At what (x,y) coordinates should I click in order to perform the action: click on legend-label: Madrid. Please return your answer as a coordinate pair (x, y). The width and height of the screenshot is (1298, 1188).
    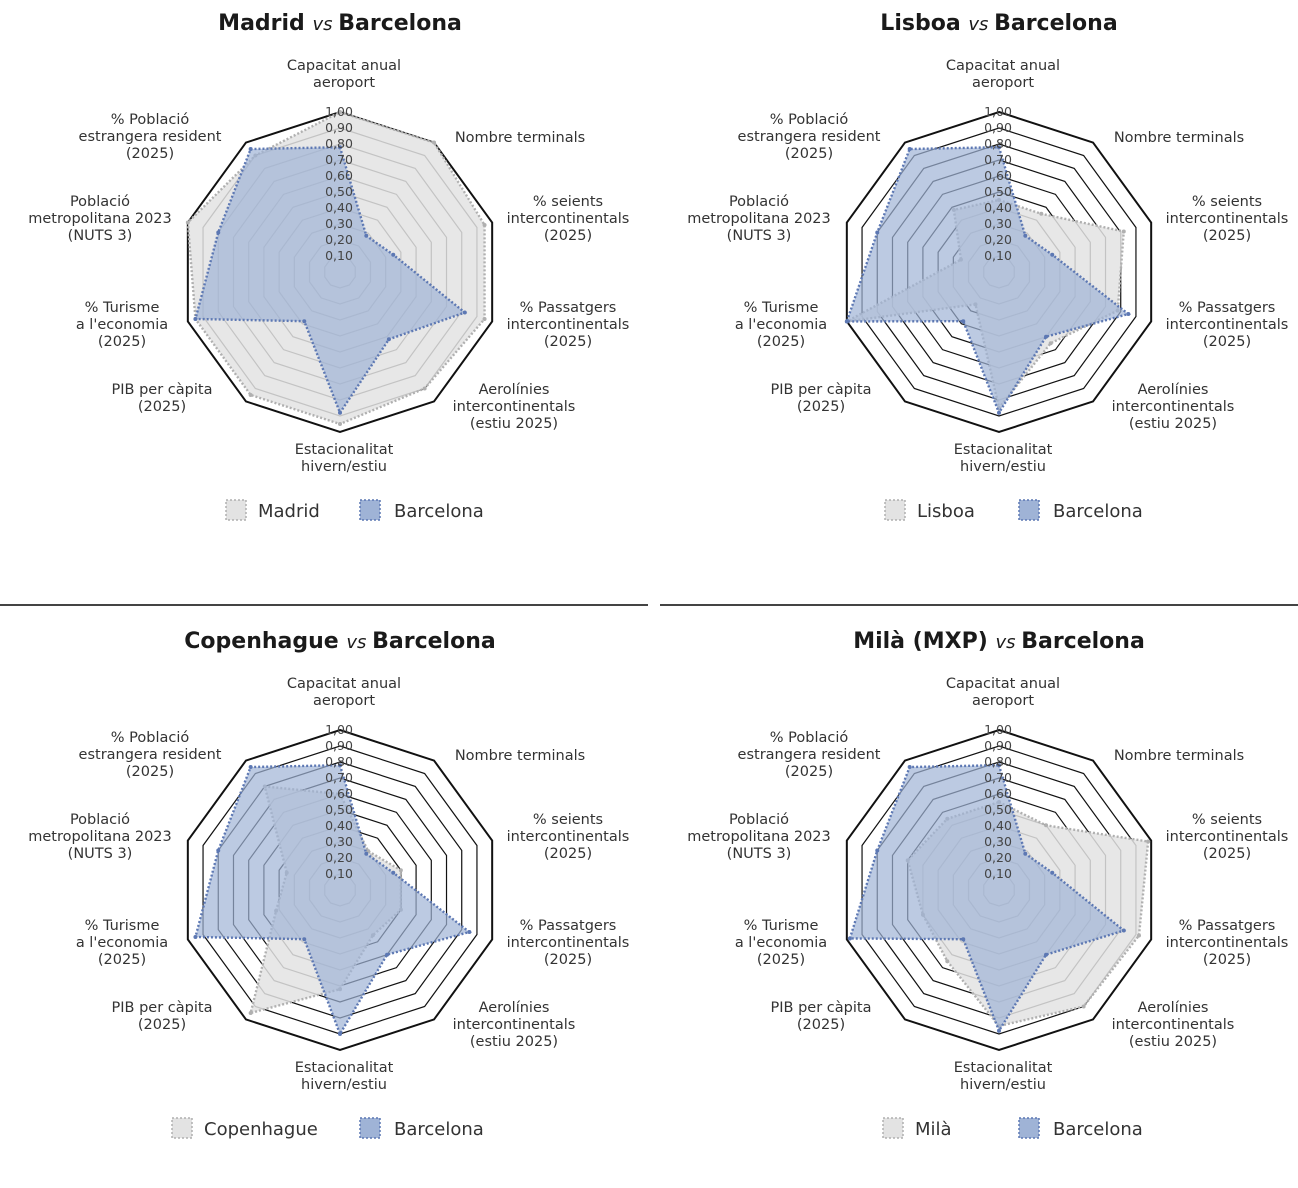
    Looking at the image, I should click on (289, 511).